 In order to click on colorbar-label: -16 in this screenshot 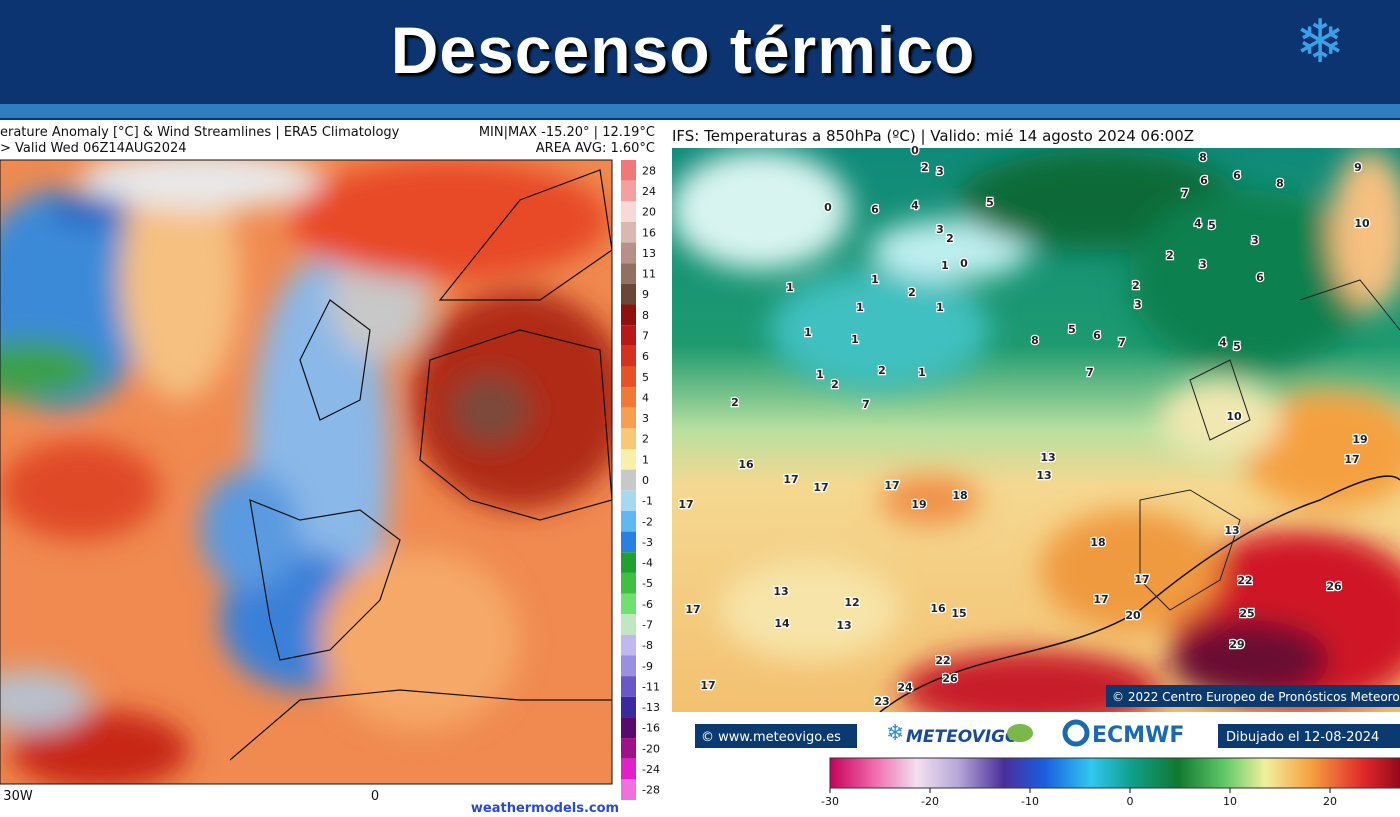, I will do `click(651, 728)`.